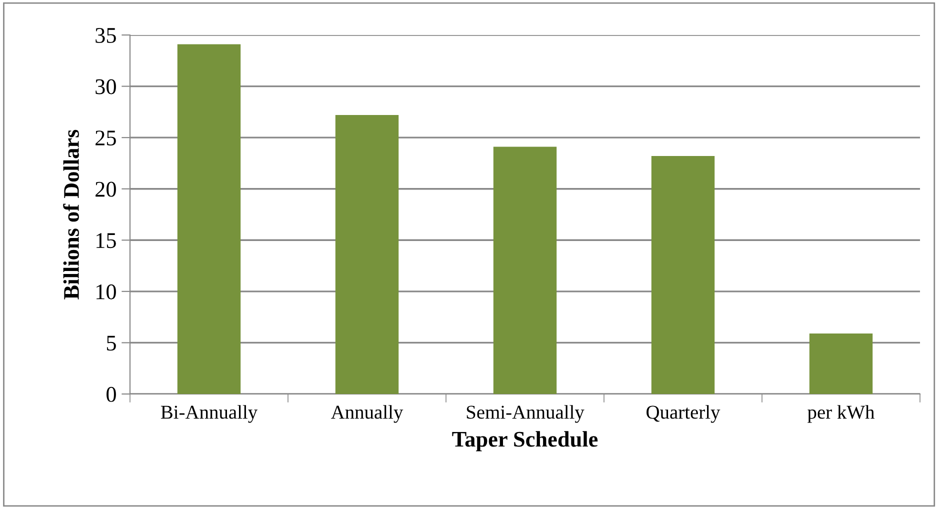  Describe the element at coordinates (841, 414) in the screenshot. I see `x-tick-label: per kWh` at that location.